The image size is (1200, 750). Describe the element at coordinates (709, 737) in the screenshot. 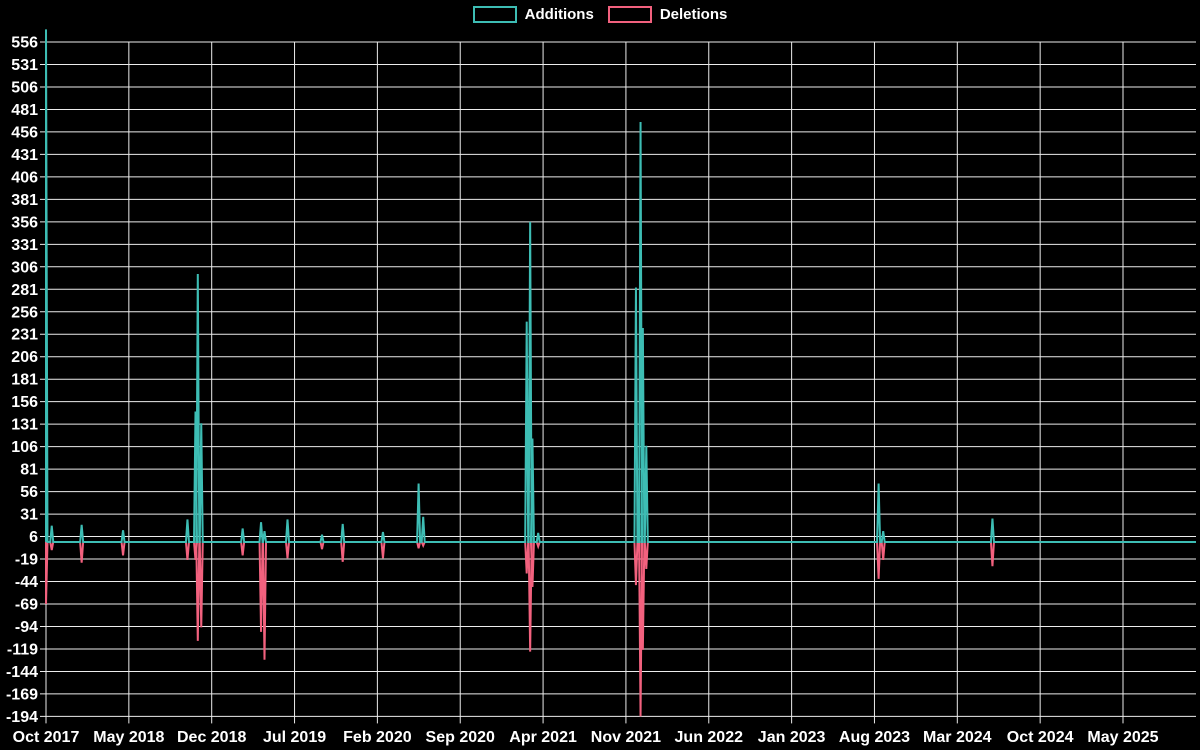

I see `x-tick-label: Jun 2022` at that location.